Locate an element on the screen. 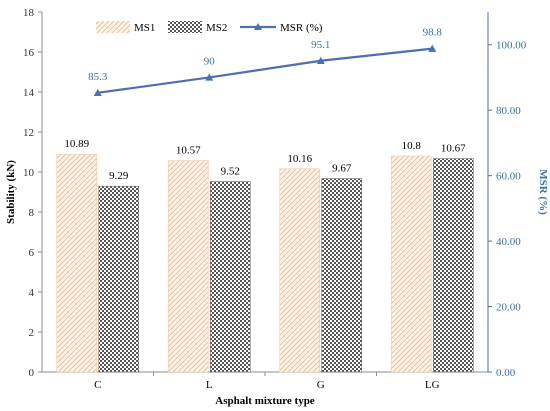 This screenshot has height=411, width=550. x-axis-title: Asphalt mixture type is located at coordinates (265, 401).